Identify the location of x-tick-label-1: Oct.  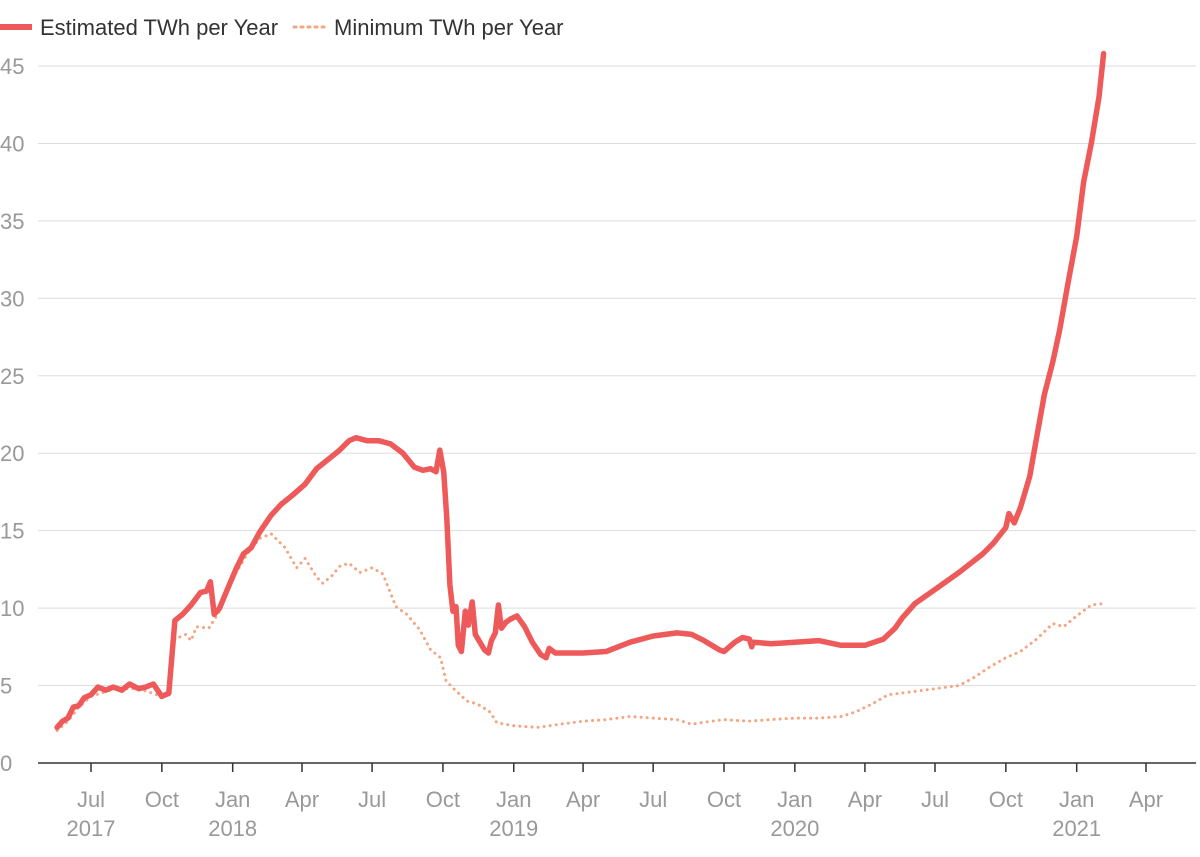
(162, 799).